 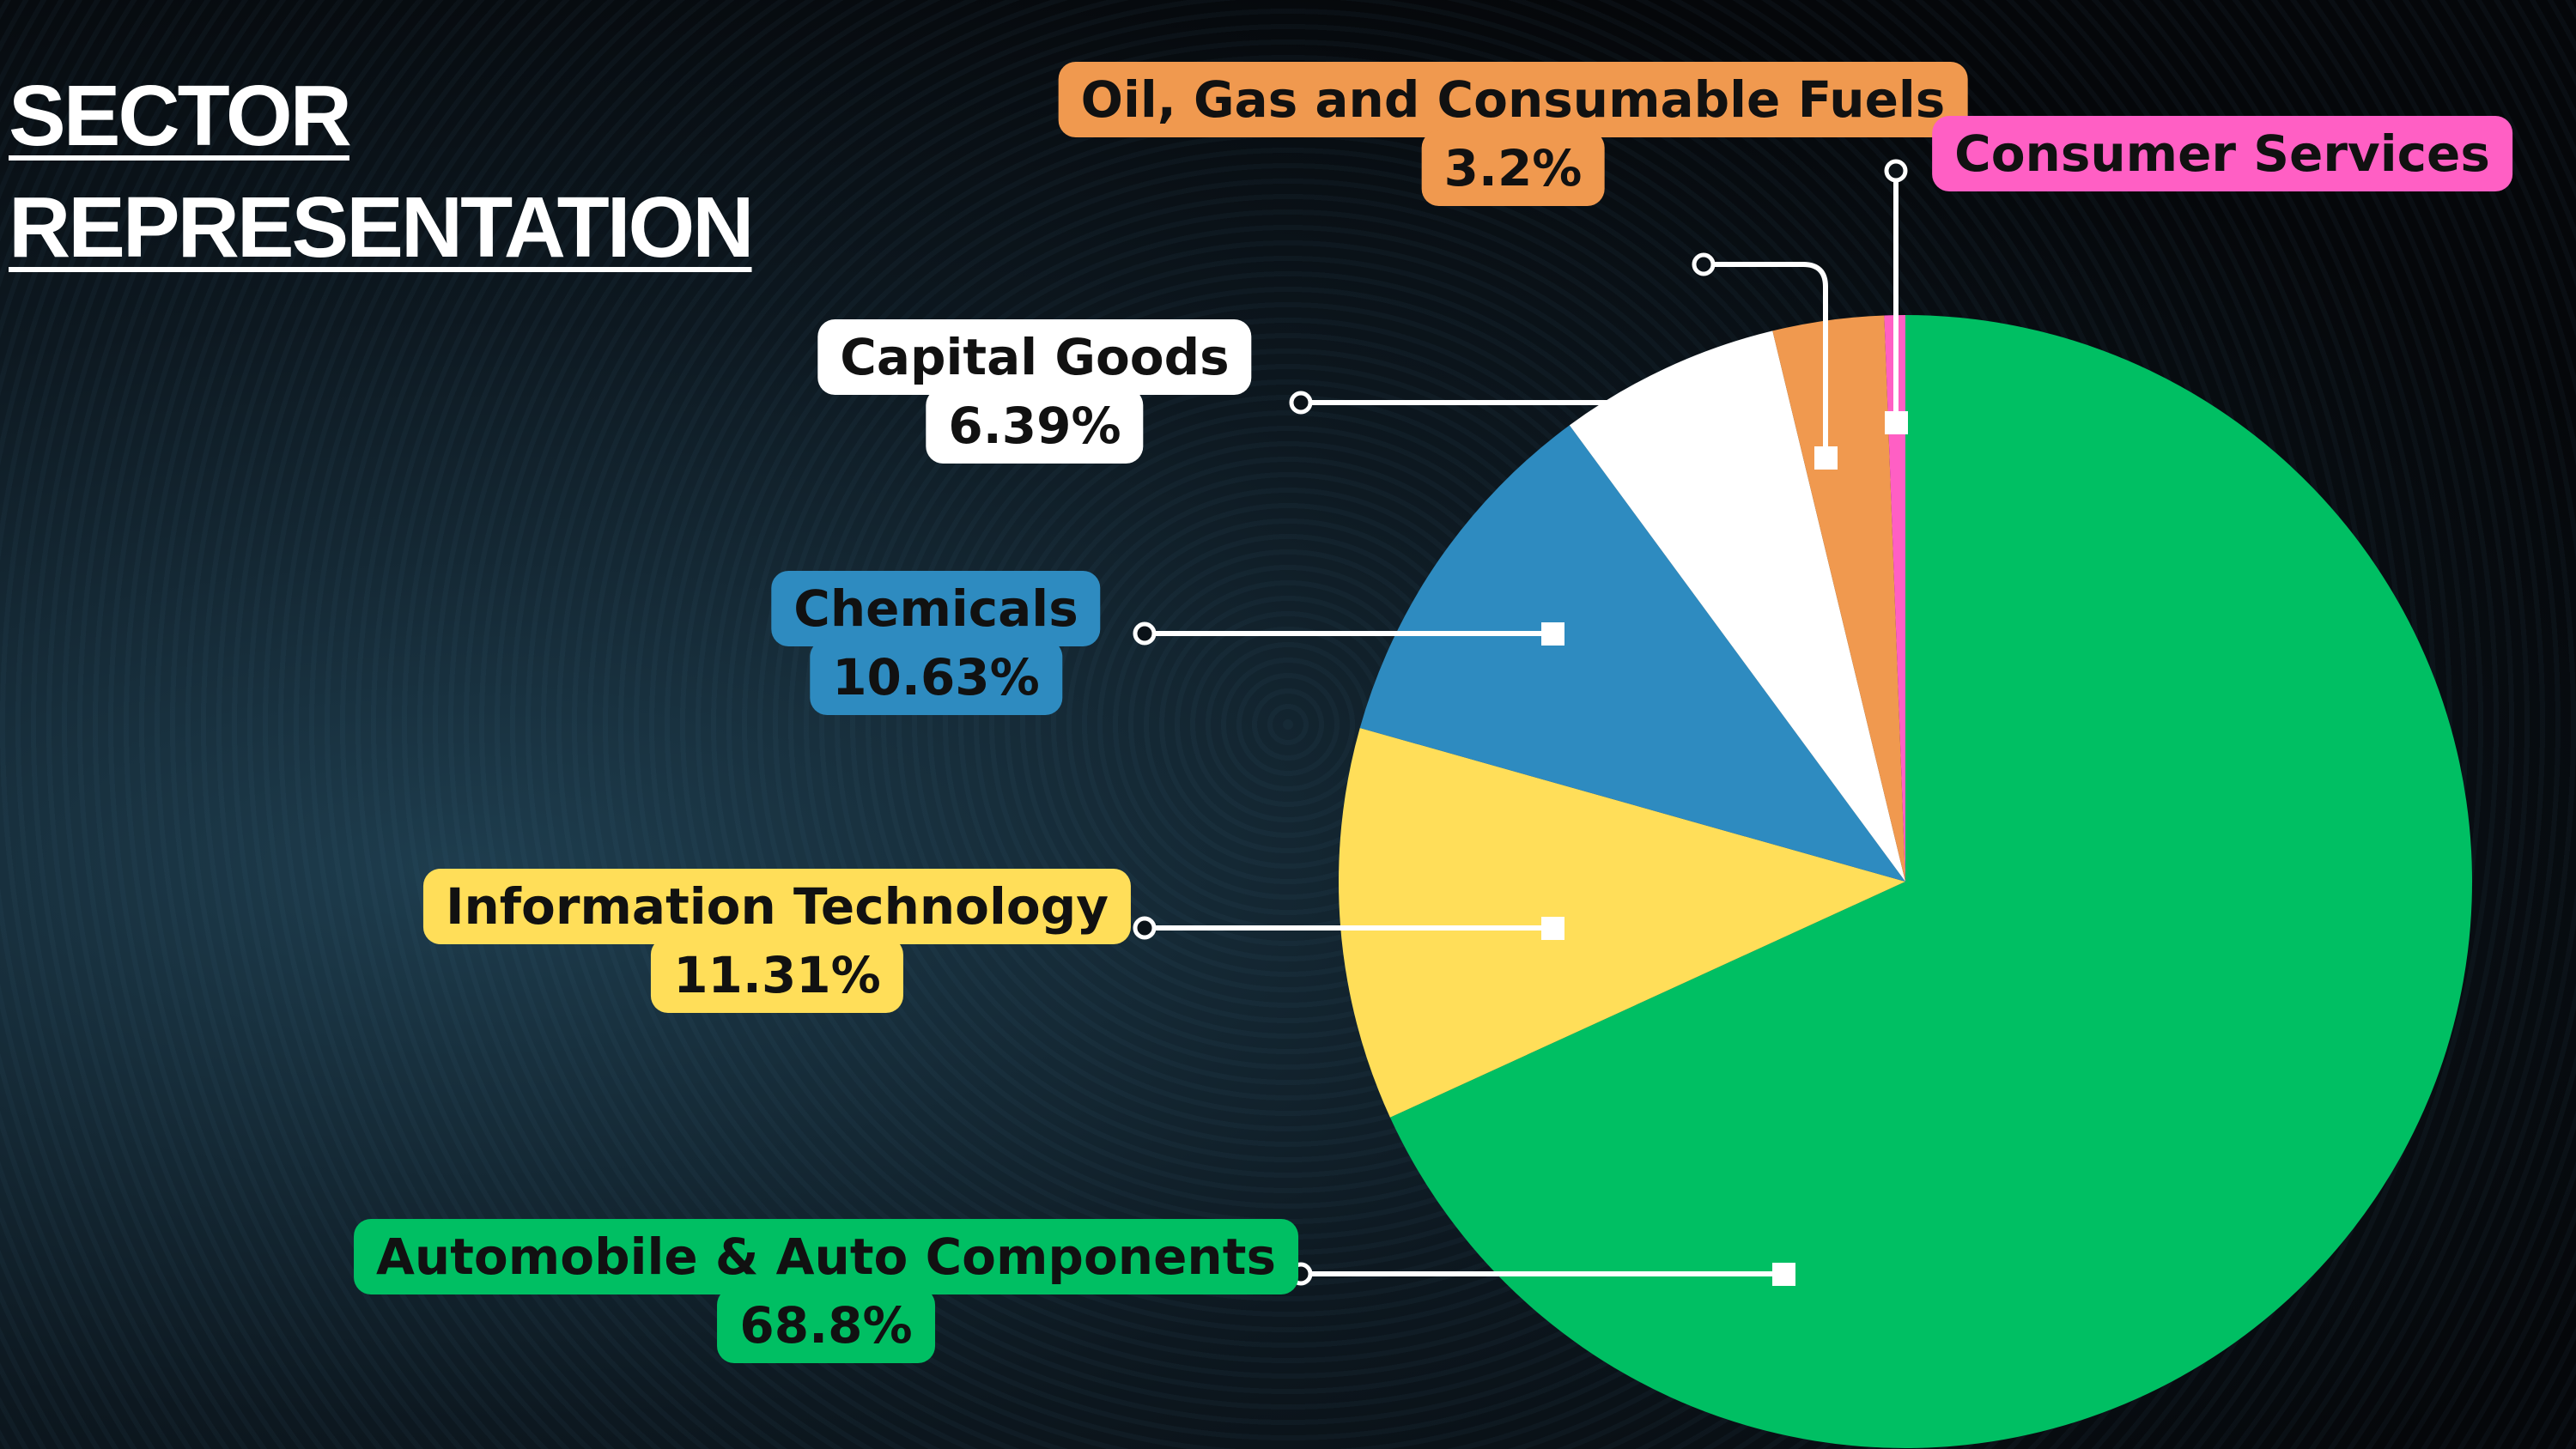 What do you see at coordinates (936, 608) in the screenshot?
I see `legend-label: Chemicals` at bounding box center [936, 608].